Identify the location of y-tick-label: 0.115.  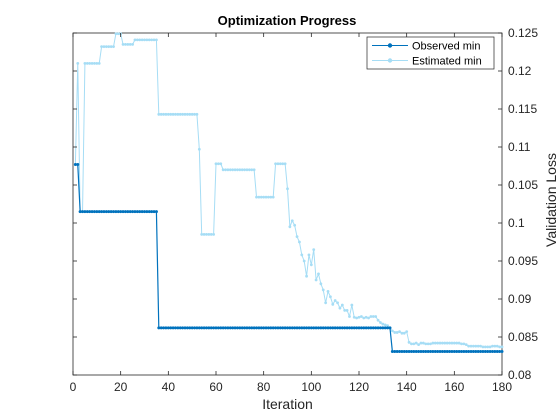
(522, 109).